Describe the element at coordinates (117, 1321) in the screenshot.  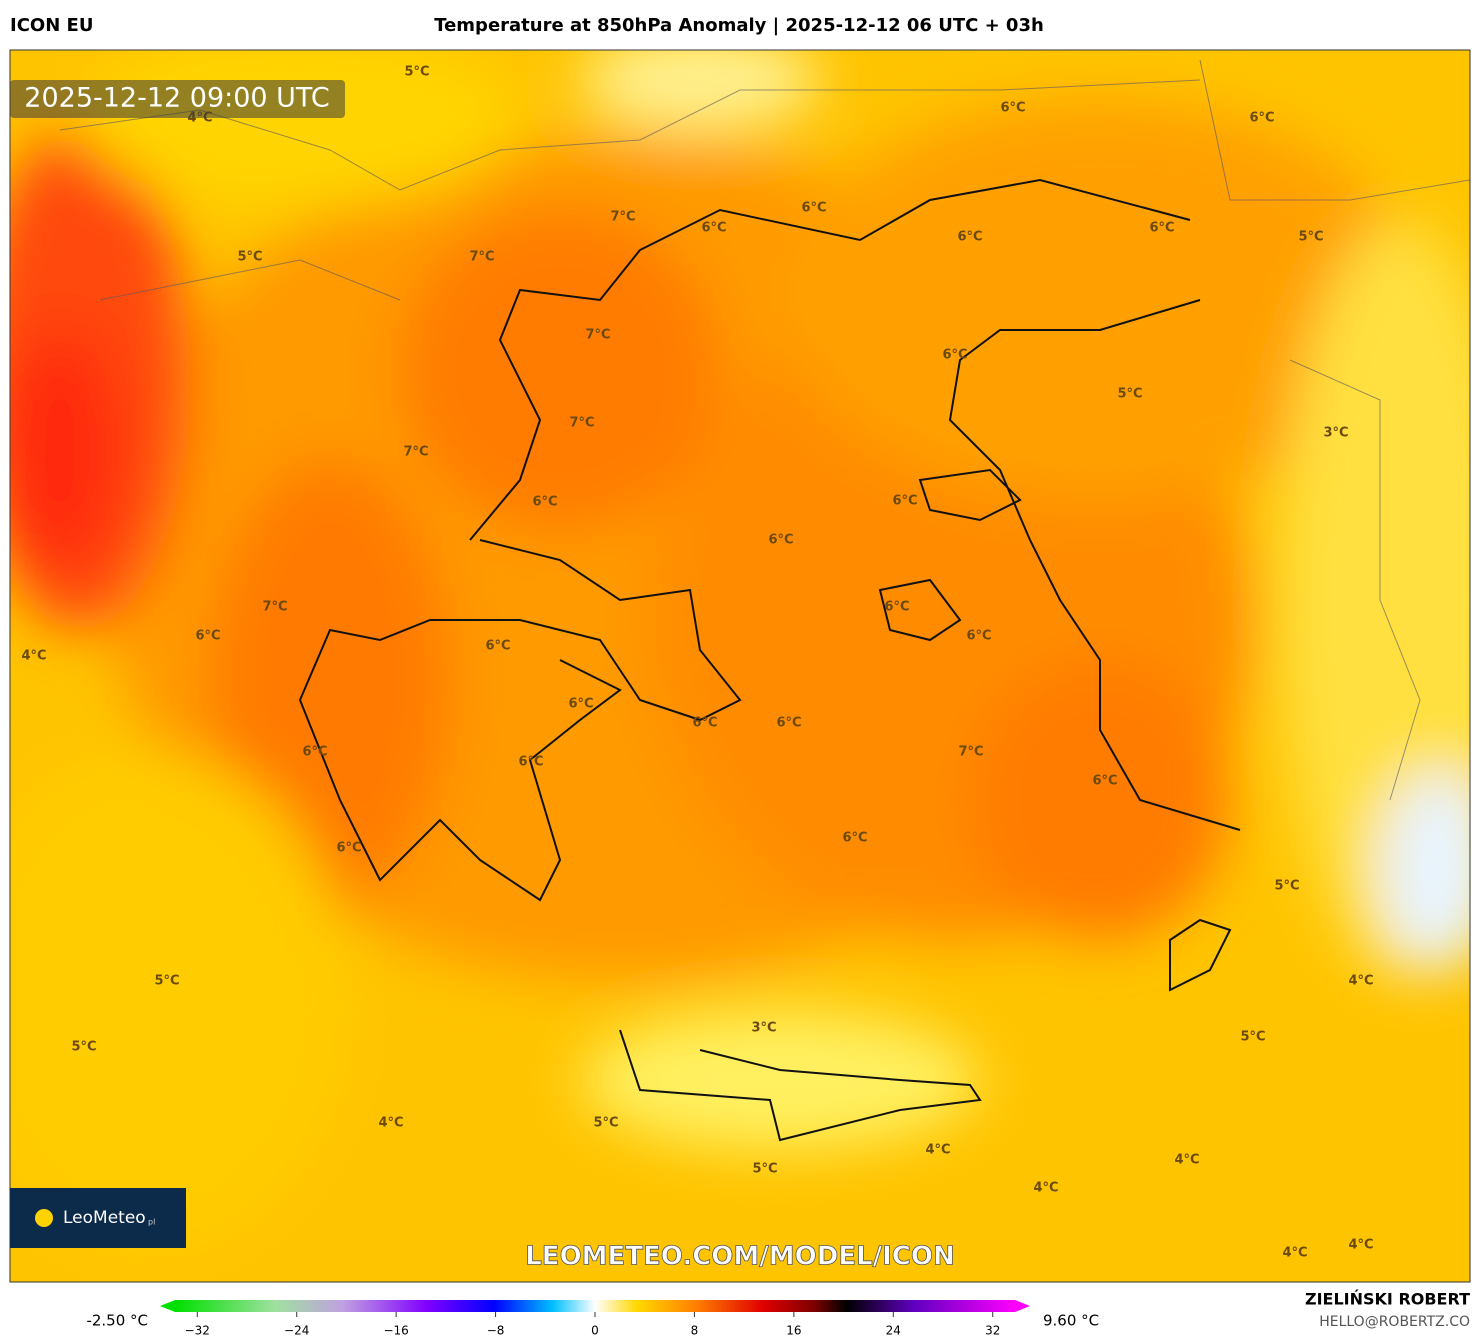
I see `colorbar-min: -2.50 °C` at that location.